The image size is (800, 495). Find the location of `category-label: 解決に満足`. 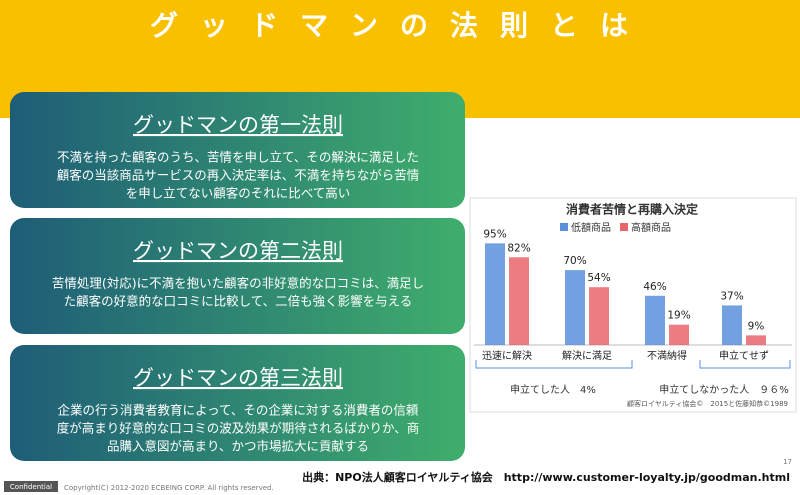

category-label: 解決に満足 is located at coordinates (587, 355).